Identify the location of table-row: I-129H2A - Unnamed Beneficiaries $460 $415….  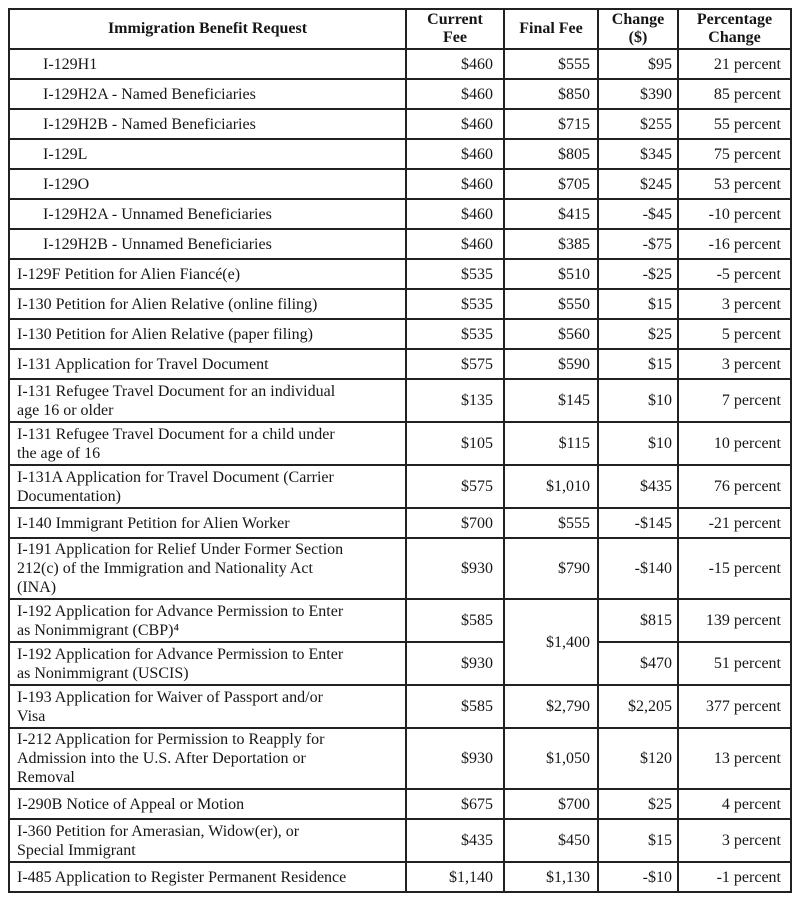
(400, 214).